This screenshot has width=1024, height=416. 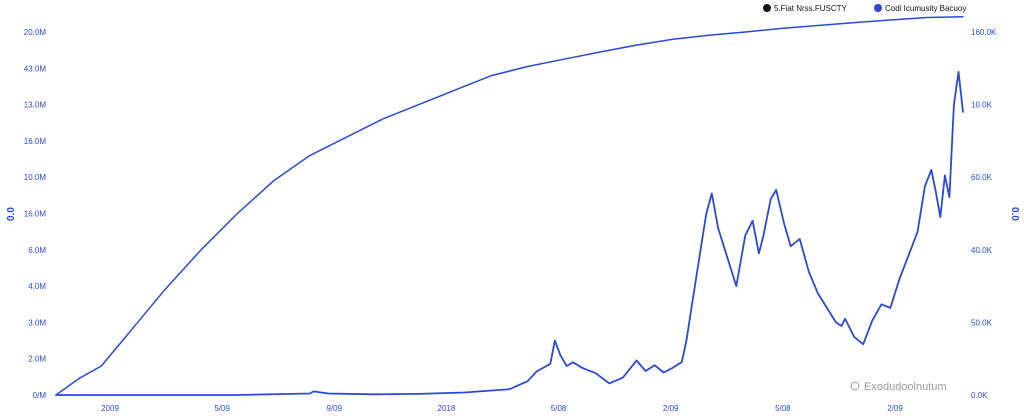 I want to click on left-axis-label: 0.0, so click(x=11, y=214).